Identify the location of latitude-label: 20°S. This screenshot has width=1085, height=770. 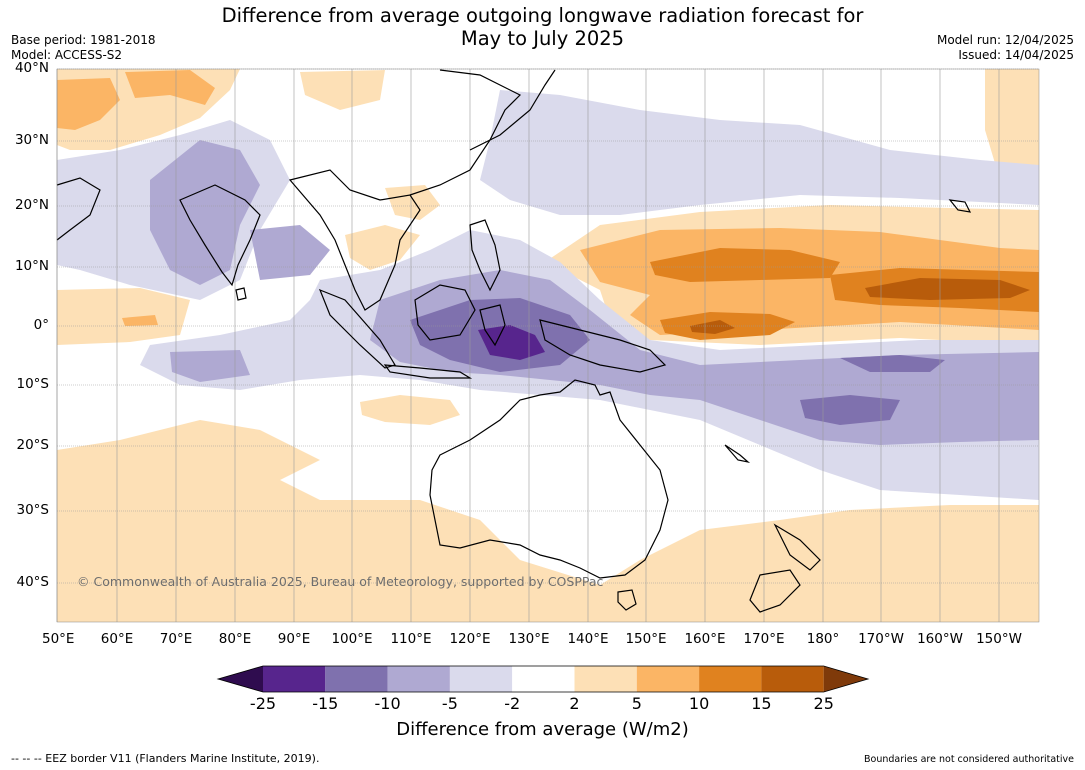
(33, 445).